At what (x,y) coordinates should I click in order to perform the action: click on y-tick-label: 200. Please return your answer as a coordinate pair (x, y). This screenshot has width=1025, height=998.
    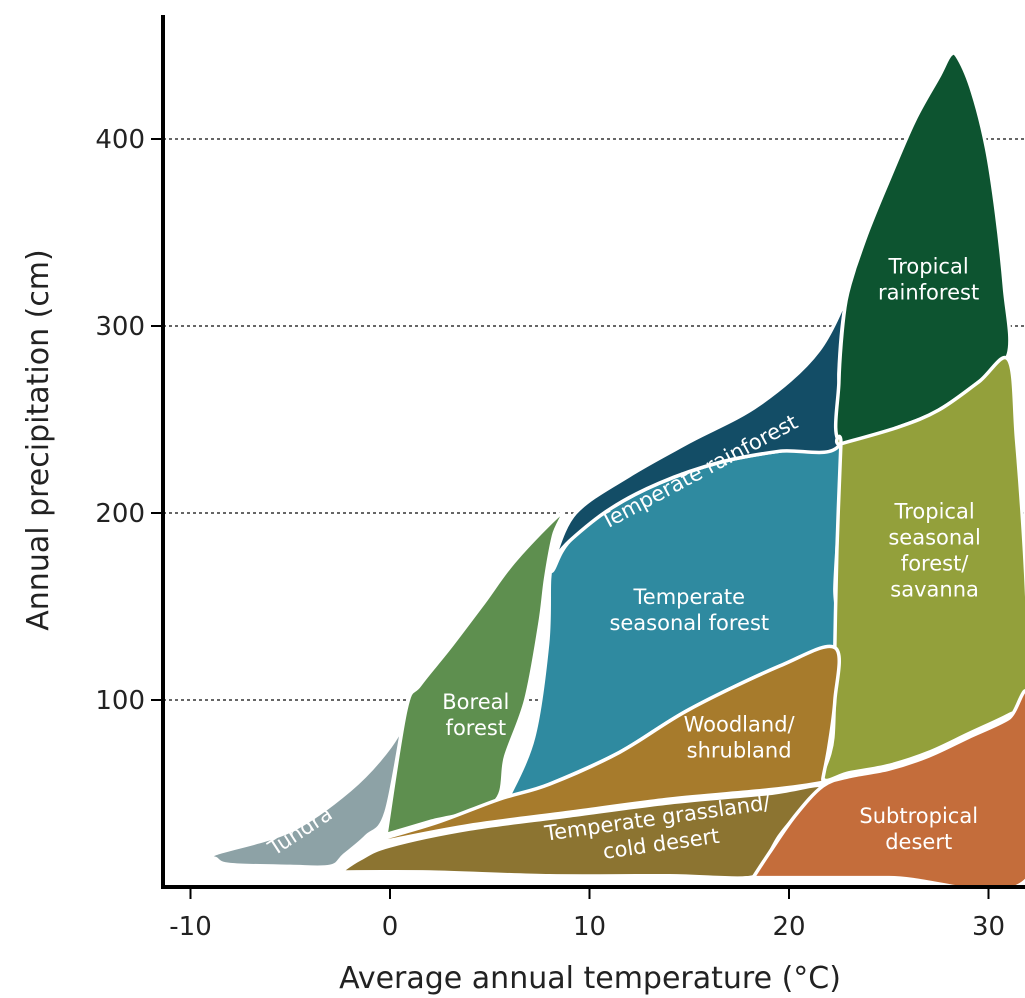
    Looking at the image, I should click on (120, 514).